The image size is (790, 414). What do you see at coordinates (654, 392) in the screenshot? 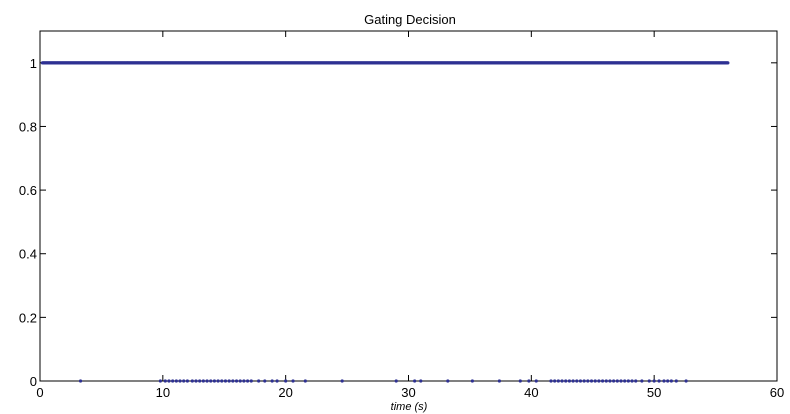
I see `x-tick-label: 50` at bounding box center [654, 392].